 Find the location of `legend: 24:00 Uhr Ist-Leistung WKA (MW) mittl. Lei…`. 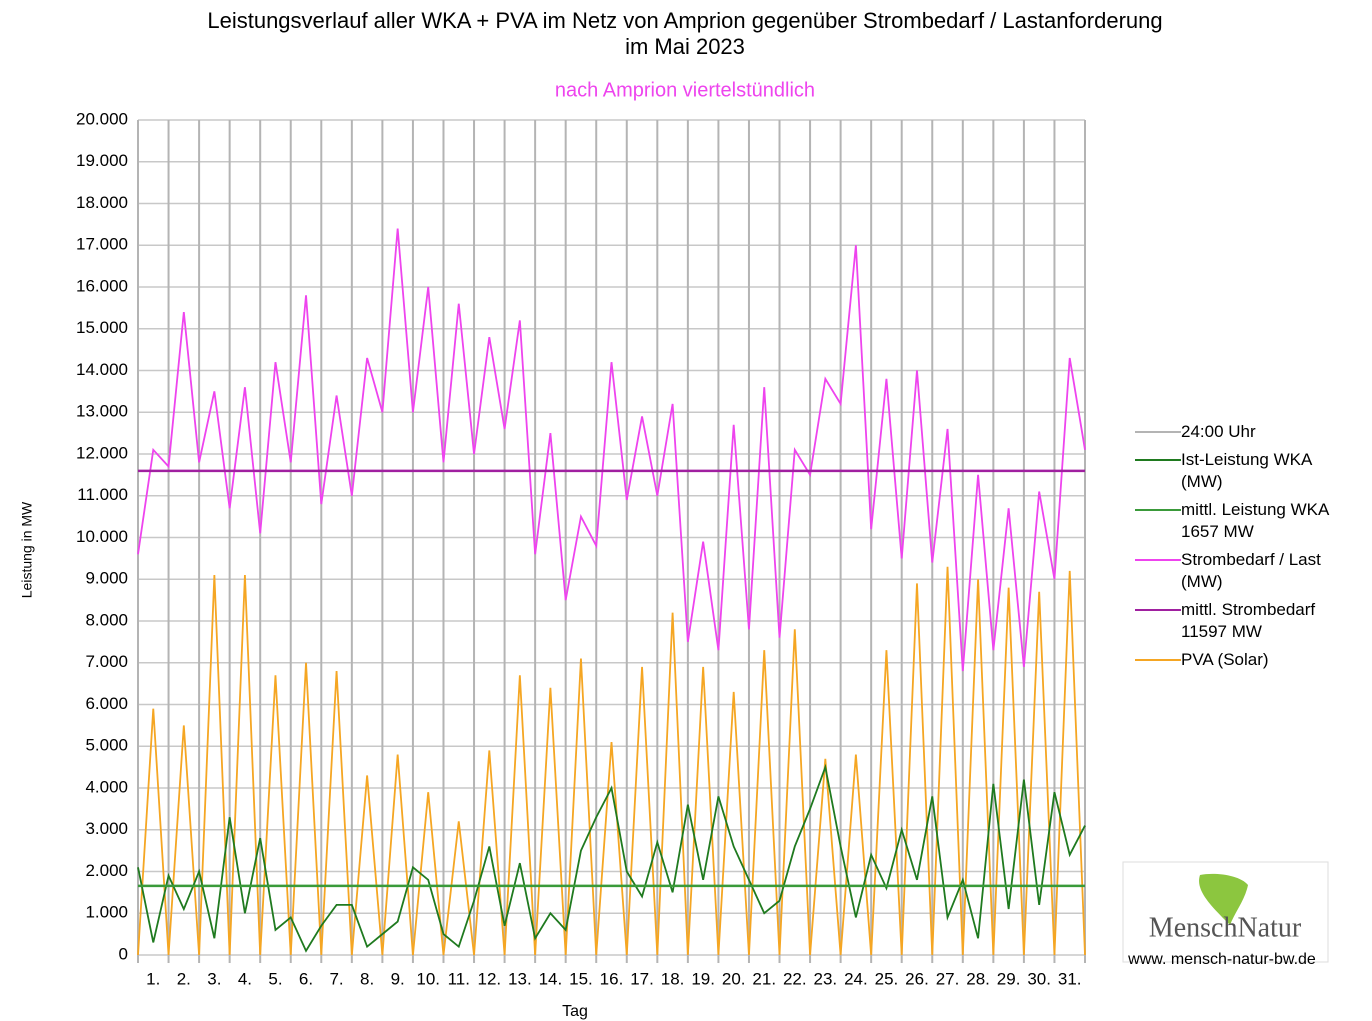

legend: 24:00 Uhr Ist-Leistung WKA (MW) mittl. Lei… is located at coordinates (1250, 549).